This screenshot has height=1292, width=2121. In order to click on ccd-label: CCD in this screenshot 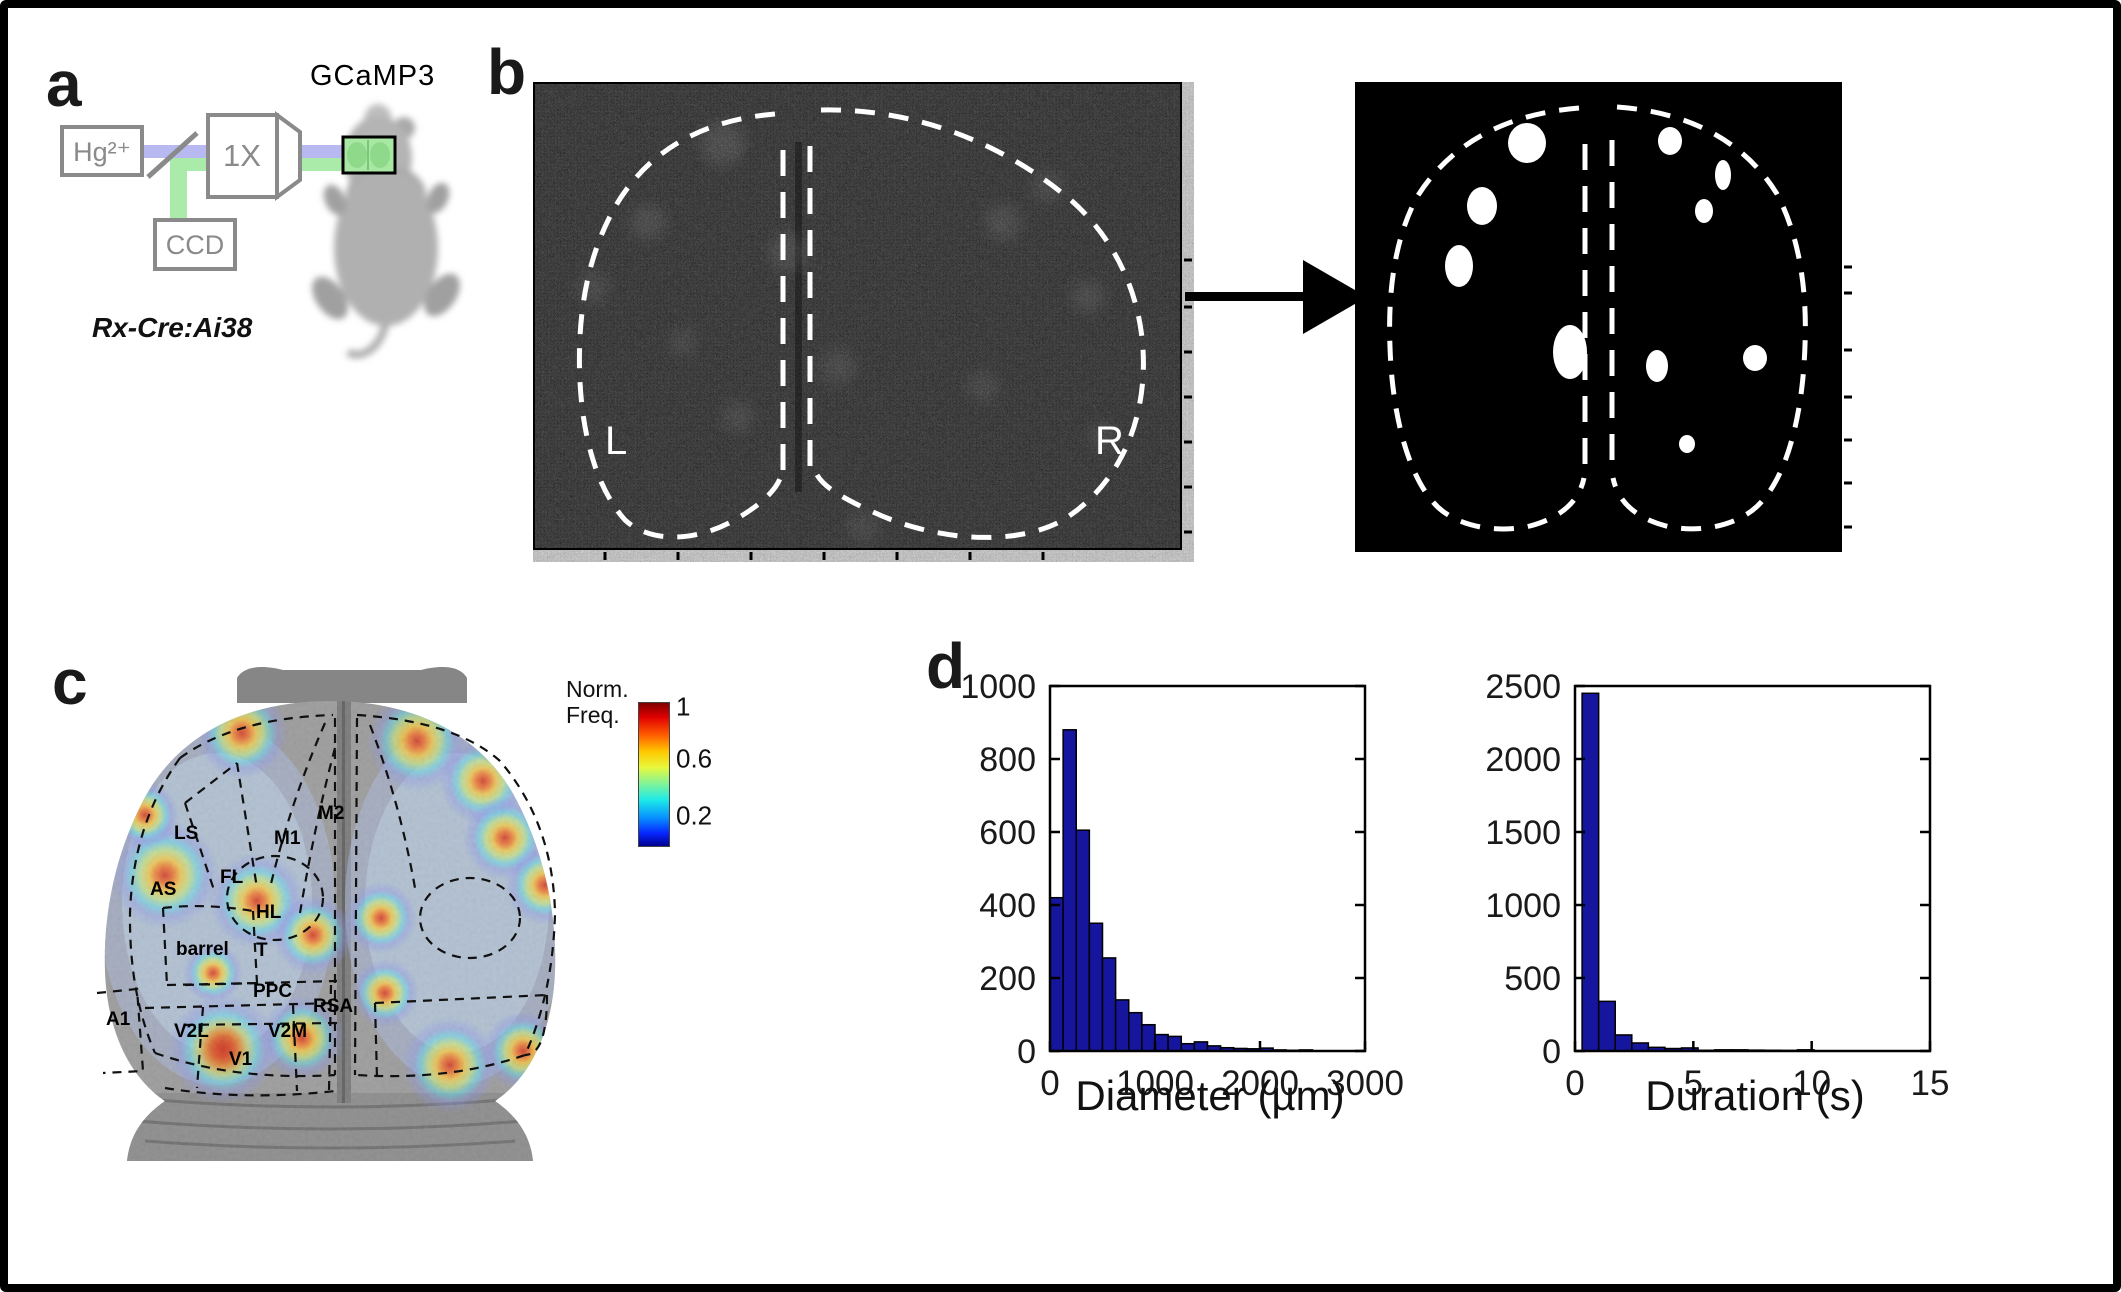, I will do `click(195, 245)`.